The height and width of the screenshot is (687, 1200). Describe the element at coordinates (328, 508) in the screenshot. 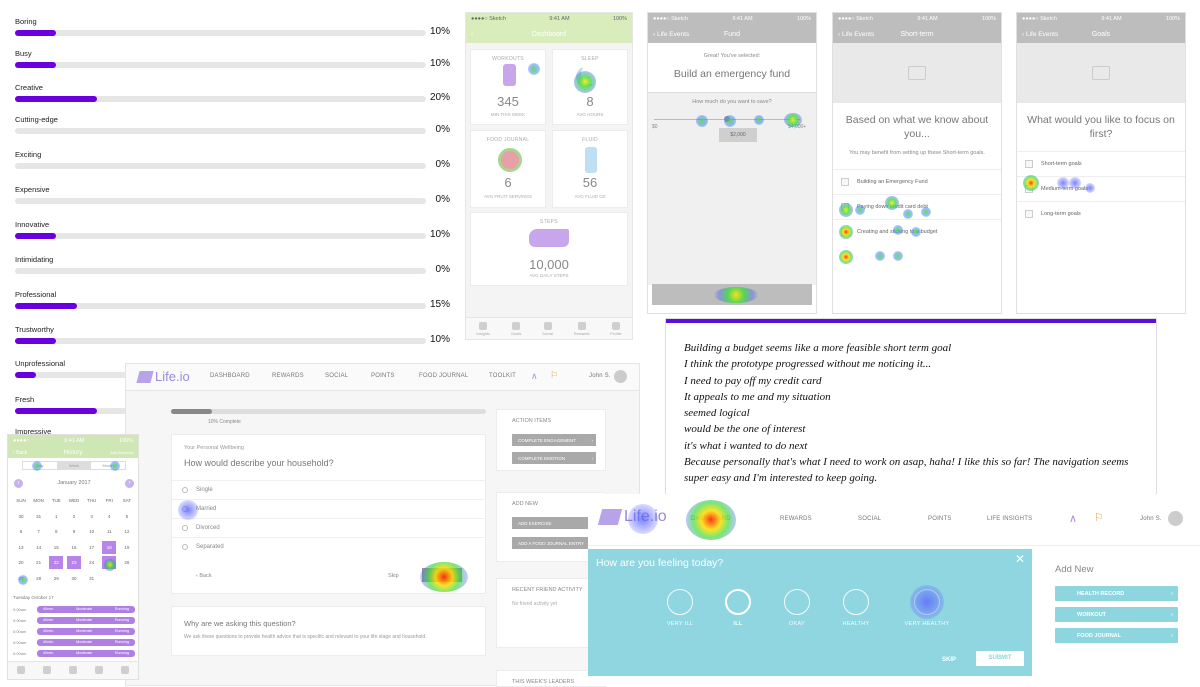

I see `option-married: Married` at that location.